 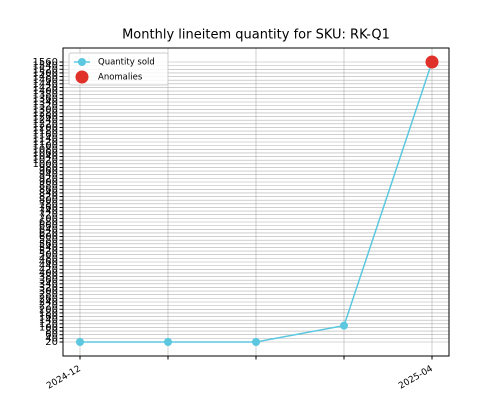 What do you see at coordinates (45, 131) in the screenshot?
I see `y-tick-label: 1180` at bounding box center [45, 131].